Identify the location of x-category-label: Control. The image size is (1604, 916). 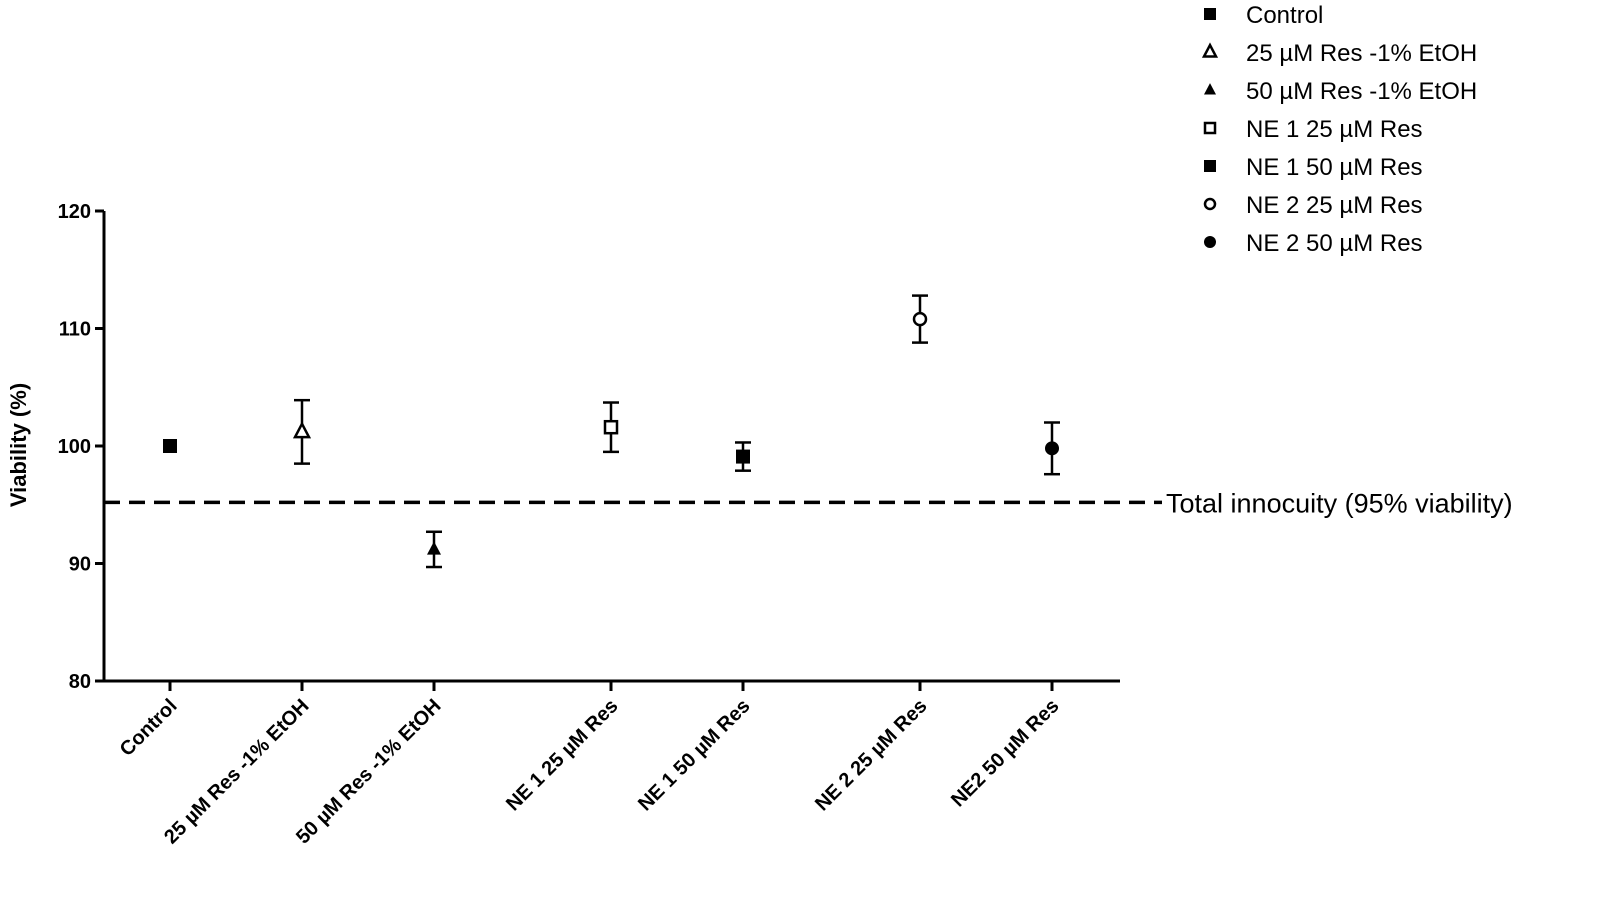
(149, 728).